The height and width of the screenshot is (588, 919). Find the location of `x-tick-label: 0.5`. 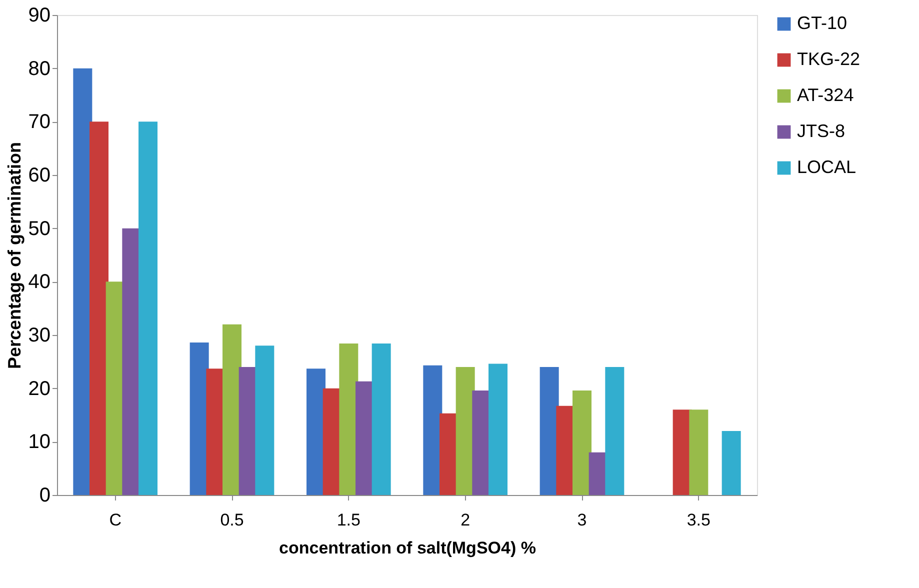

x-tick-label: 0.5 is located at coordinates (232, 520).